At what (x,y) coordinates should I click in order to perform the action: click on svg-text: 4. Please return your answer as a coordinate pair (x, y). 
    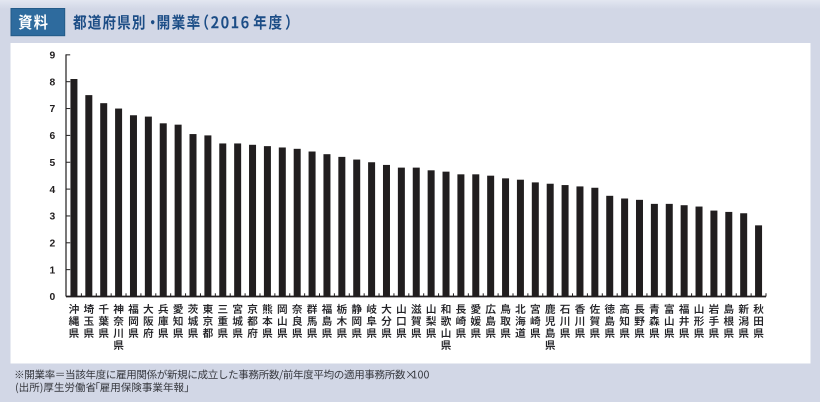
    Looking at the image, I should click on (52, 190).